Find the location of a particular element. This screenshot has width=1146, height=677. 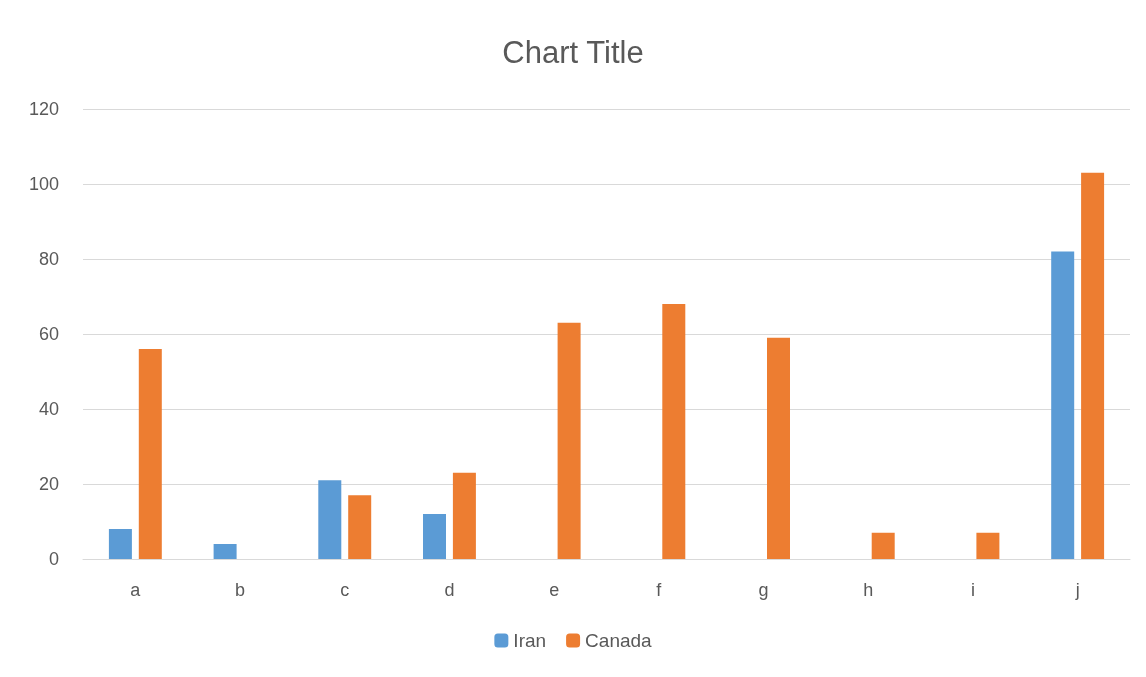

x-tick-label: h is located at coordinates (868, 590).